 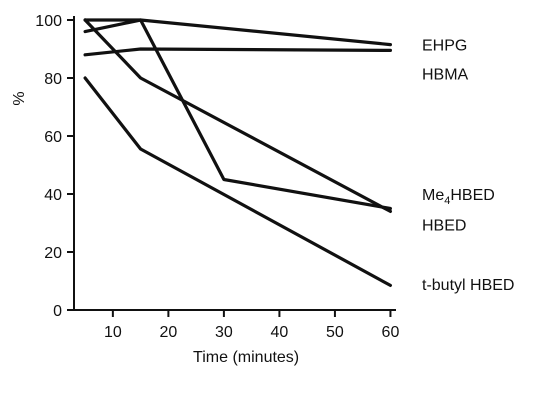 What do you see at coordinates (113, 332) in the screenshot?
I see `x-tick-label-10: 10` at bounding box center [113, 332].